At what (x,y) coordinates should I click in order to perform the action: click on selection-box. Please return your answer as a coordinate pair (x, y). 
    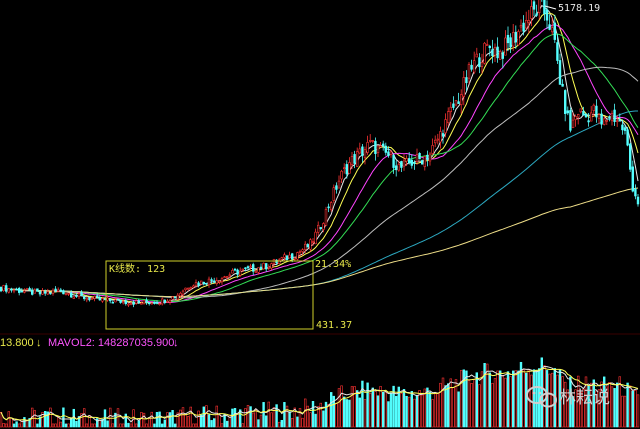
    Looking at the image, I should click on (209, 295).